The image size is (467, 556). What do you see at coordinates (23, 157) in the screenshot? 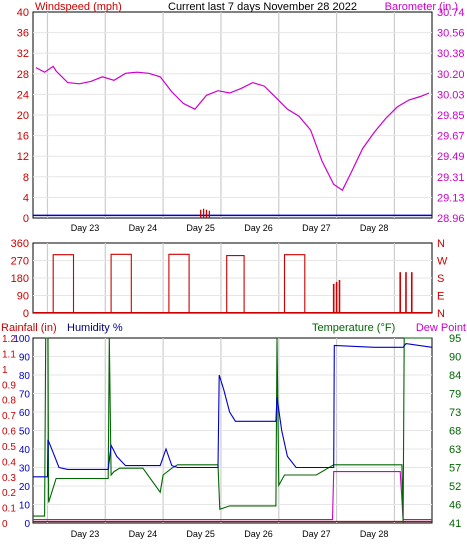
I see `windspeed-tick-label: 12` at bounding box center [23, 157].